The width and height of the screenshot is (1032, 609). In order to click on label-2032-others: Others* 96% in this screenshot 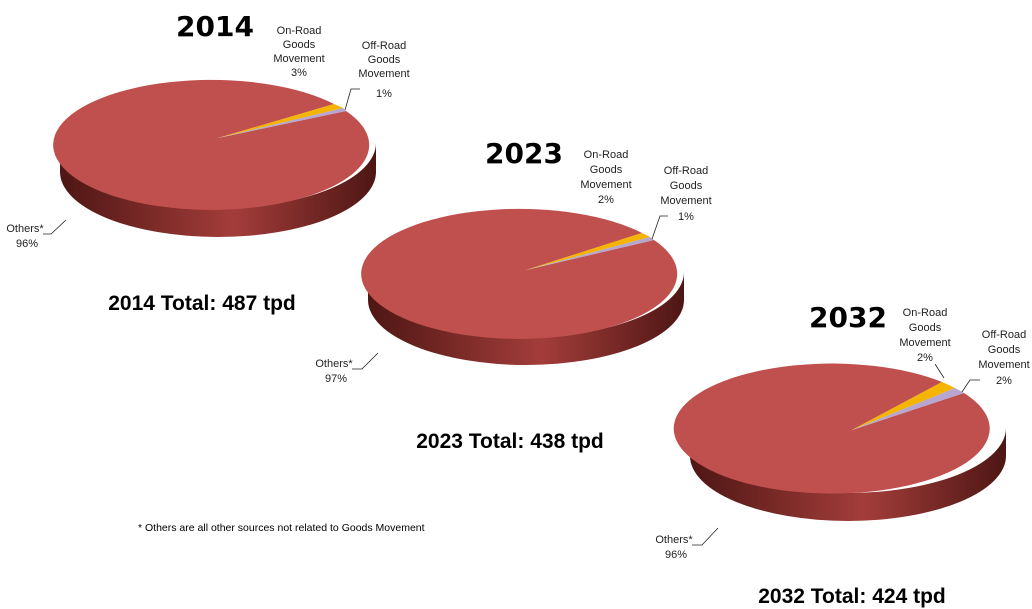, I will do `click(686, 544)`.